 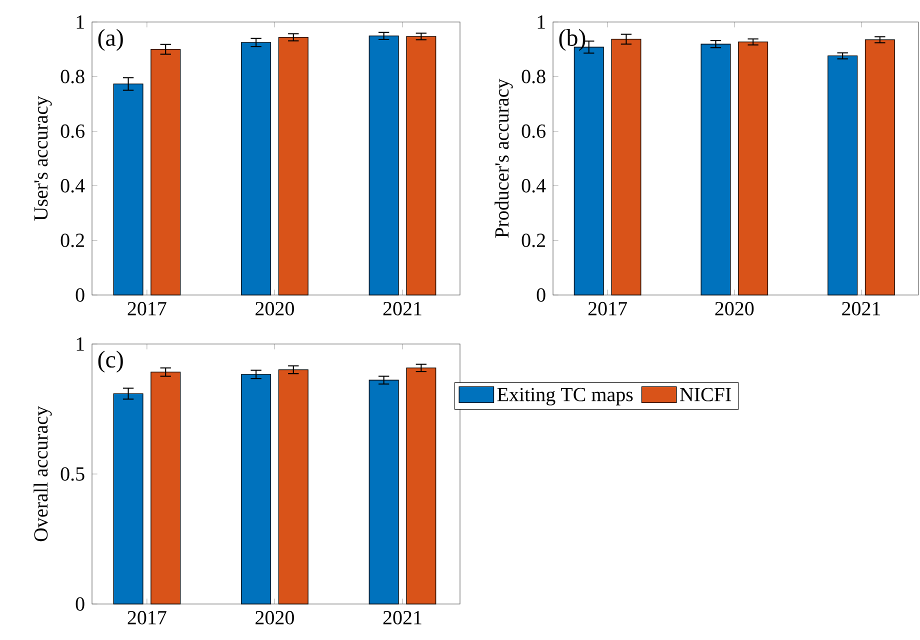 I want to click on y-axis-title: Producer's accuracy, so click(x=503, y=158).